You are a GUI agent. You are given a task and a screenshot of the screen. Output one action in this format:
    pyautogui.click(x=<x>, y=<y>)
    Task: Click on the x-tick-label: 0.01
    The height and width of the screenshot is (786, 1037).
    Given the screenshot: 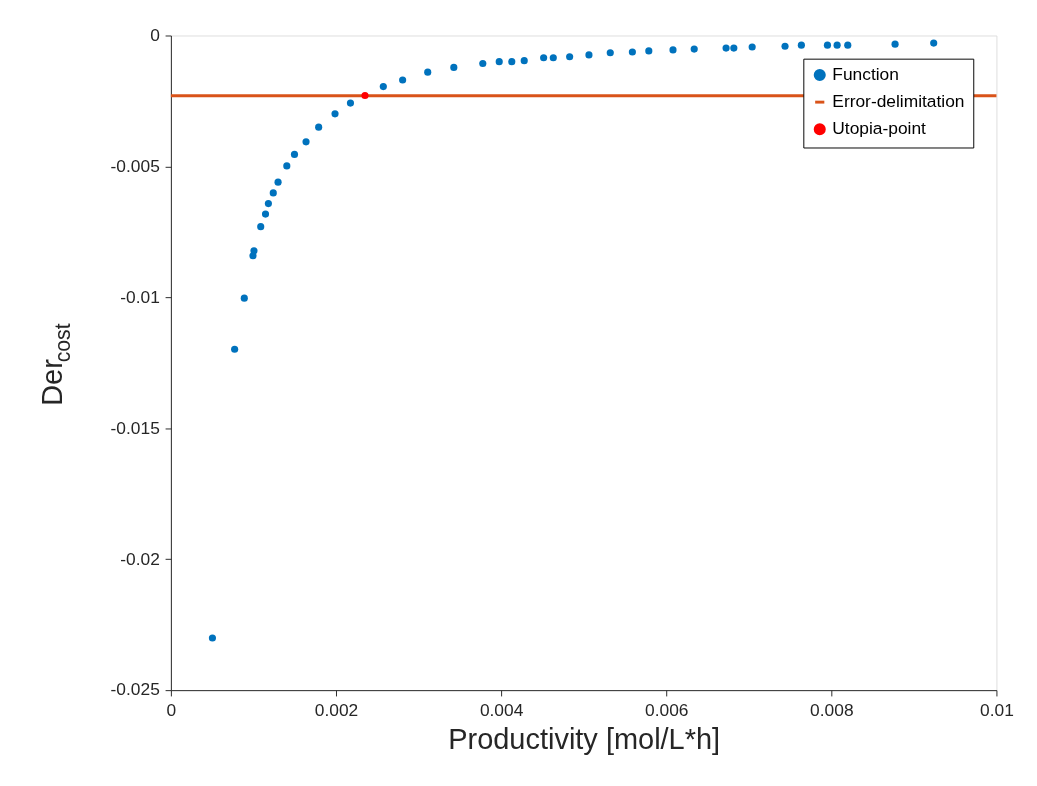 What is the action you would take?
    pyautogui.click(x=997, y=709)
    